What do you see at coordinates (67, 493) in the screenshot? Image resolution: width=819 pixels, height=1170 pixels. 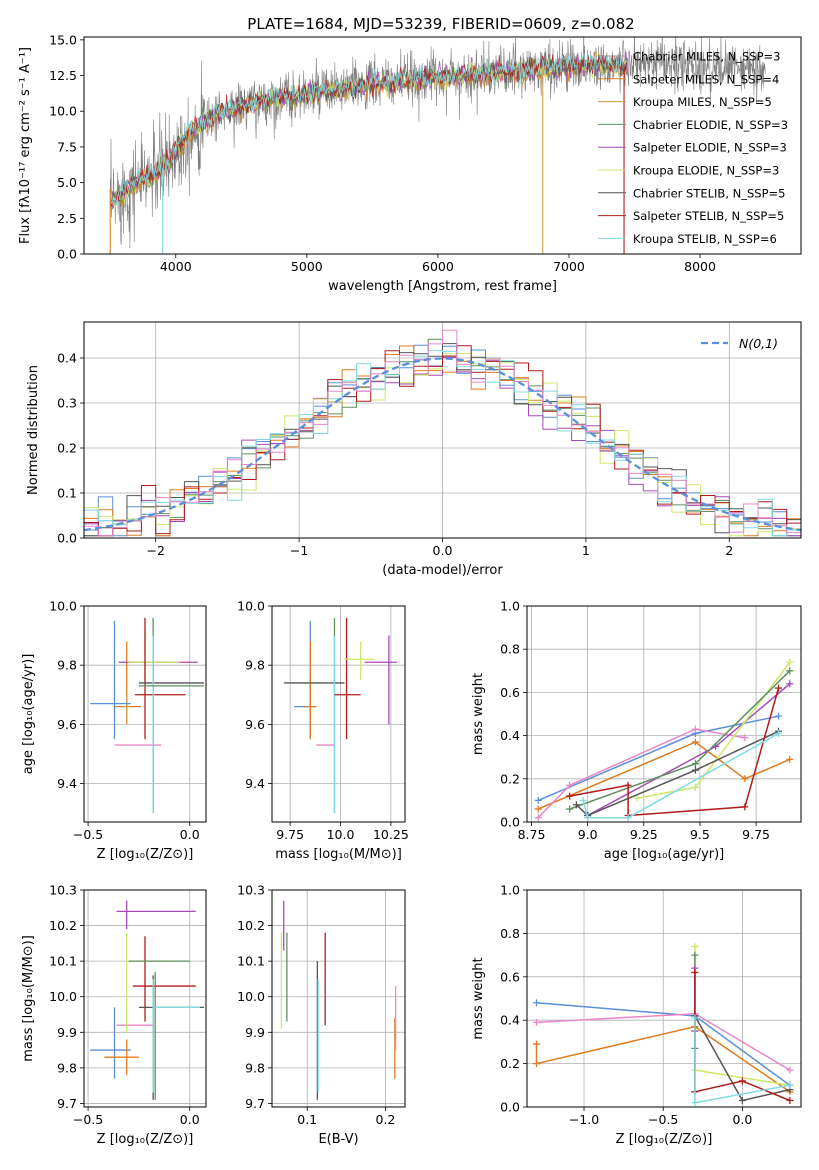 I see `y-tick-label: 0.1` at bounding box center [67, 493].